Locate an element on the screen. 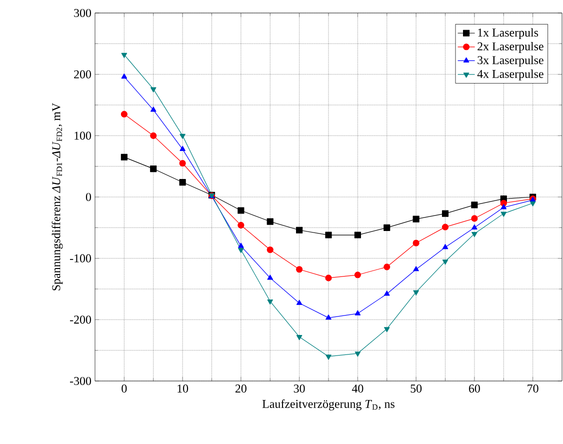  x-tick-label: 50 is located at coordinates (416, 388).